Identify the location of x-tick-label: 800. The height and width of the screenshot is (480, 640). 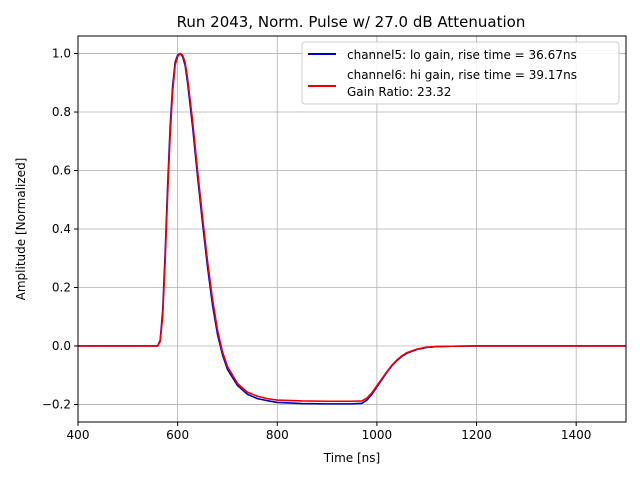
(277, 435).